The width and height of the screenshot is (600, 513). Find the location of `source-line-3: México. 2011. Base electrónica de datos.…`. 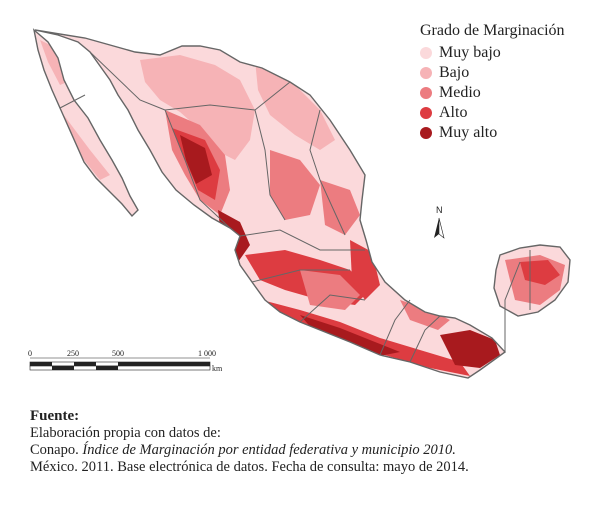

source-line-3: México. 2011. Base electrónica de datos.… is located at coordinates (249, 467).